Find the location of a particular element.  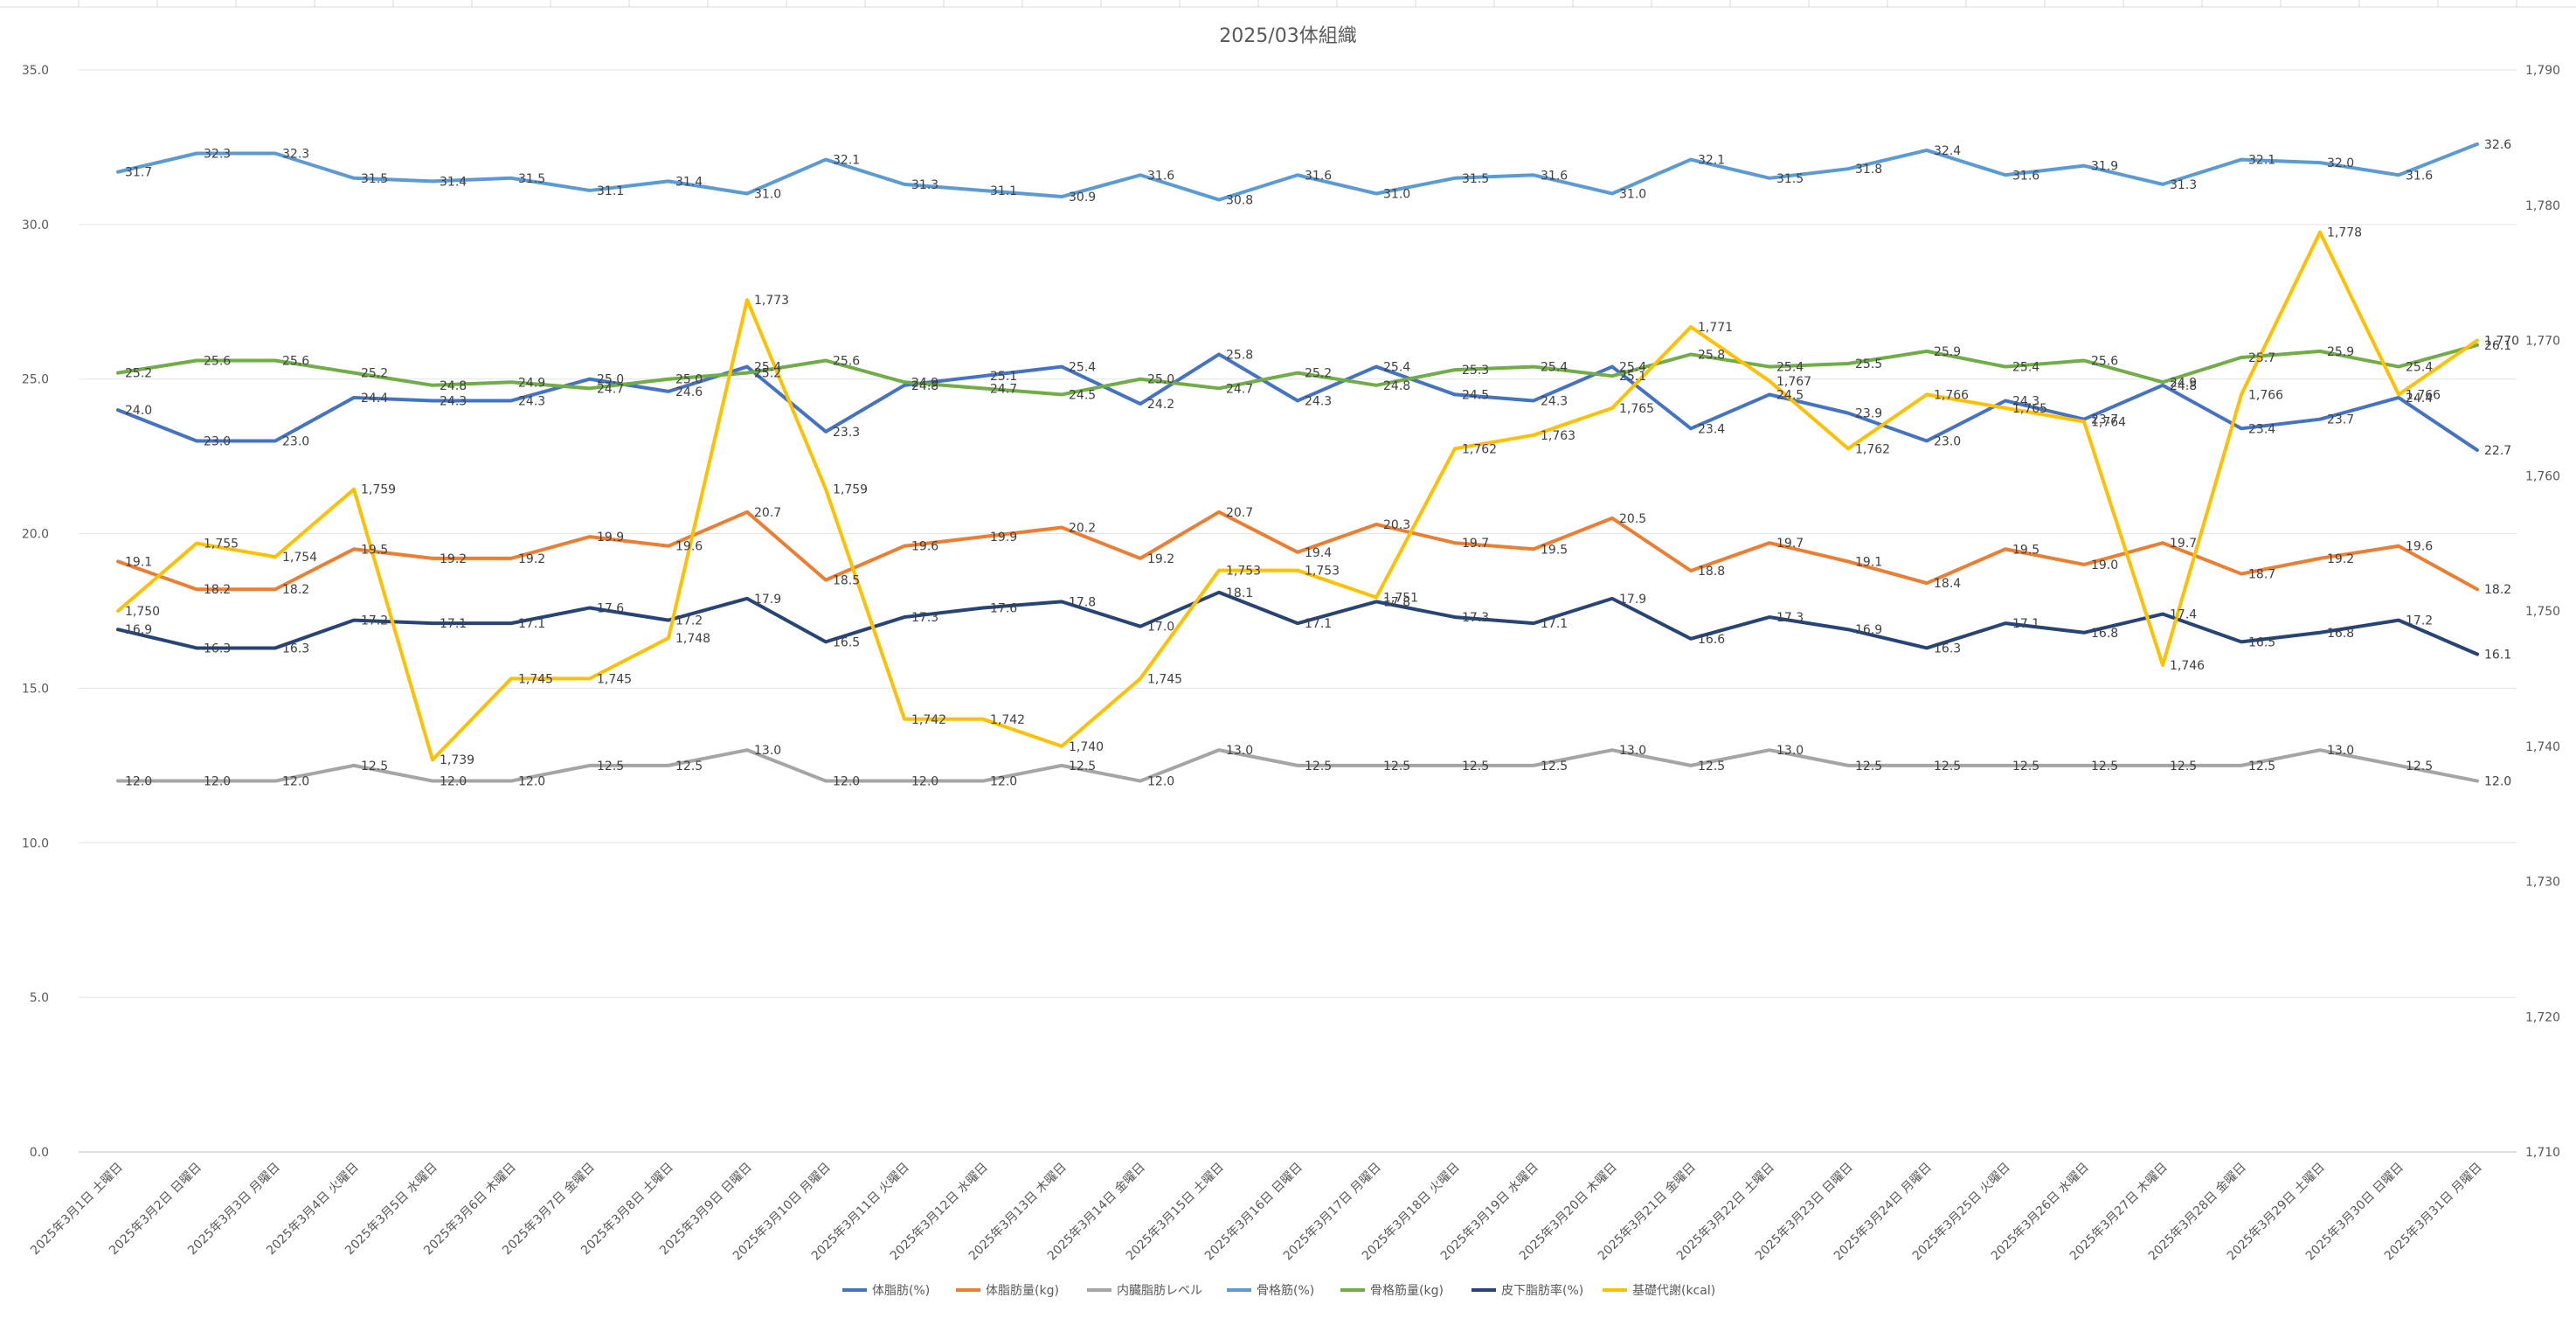

y-left-tick-label: 25.0 is located at coordinates (35, 380).